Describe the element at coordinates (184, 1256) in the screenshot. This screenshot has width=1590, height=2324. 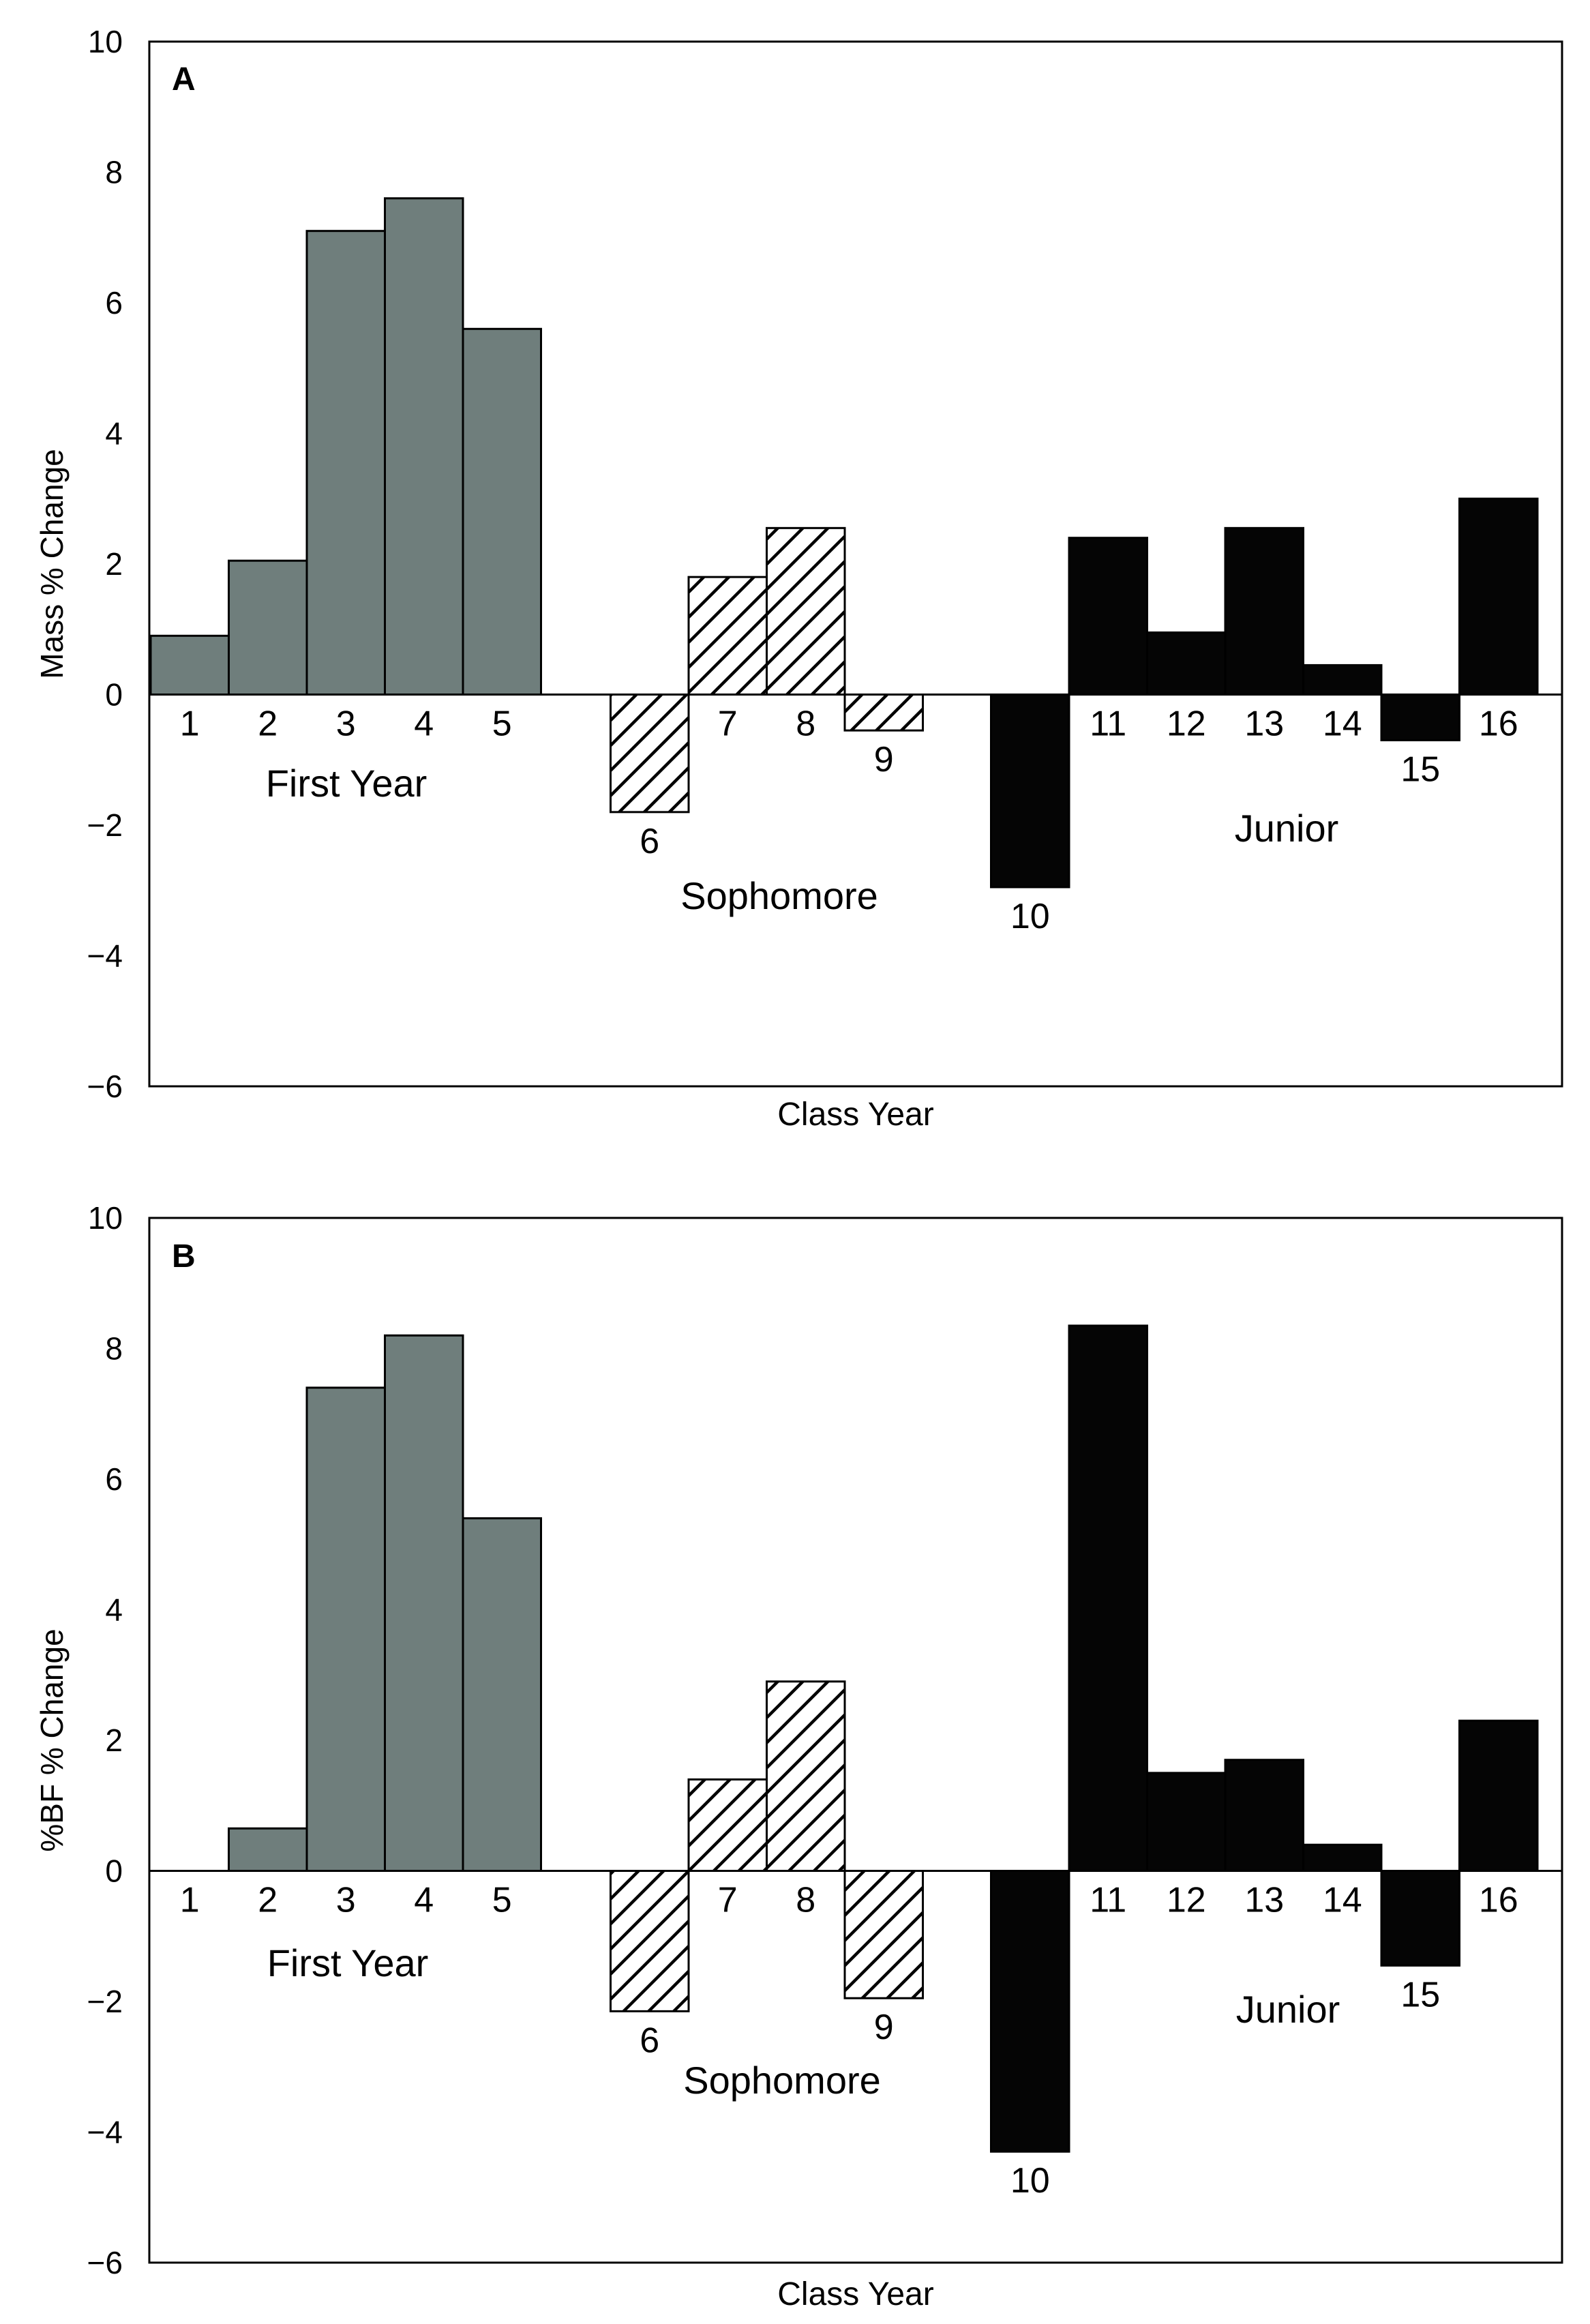
I see `panel-label-b: B` at that location.